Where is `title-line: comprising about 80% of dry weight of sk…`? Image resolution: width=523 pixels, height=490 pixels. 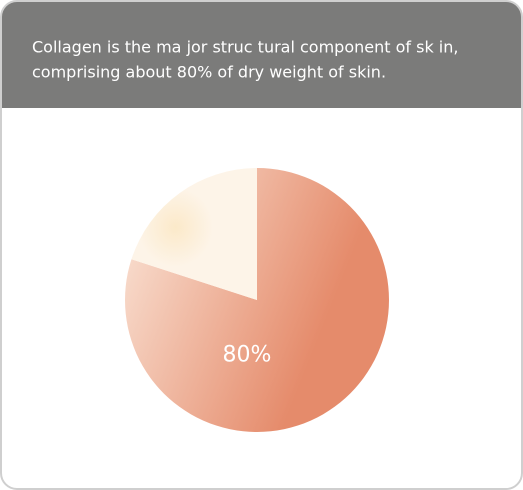 title-line: comprising about 80% of dry weight of sk… is located at coordinates (209, 72).